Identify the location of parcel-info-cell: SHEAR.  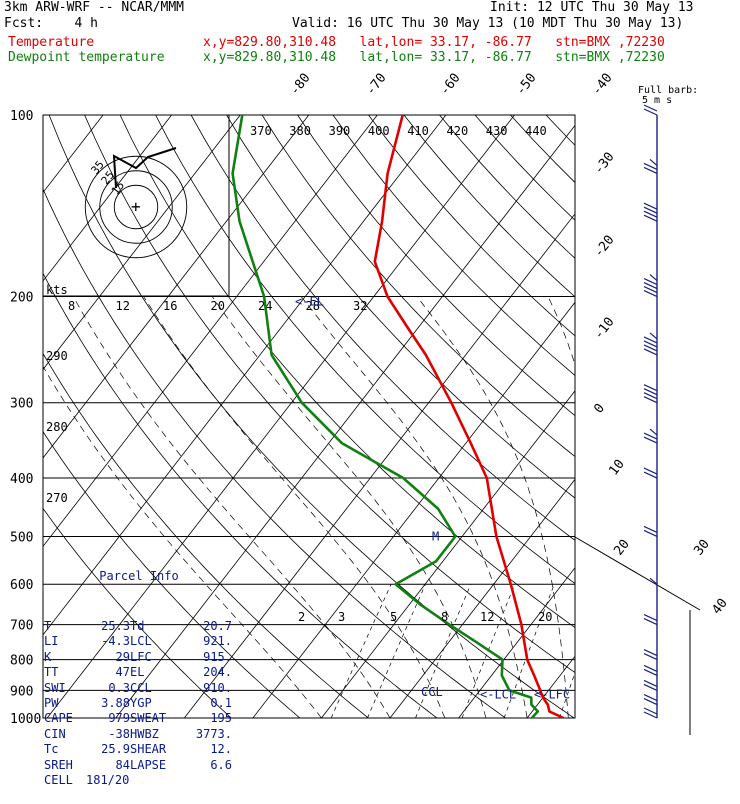
(153, 749).